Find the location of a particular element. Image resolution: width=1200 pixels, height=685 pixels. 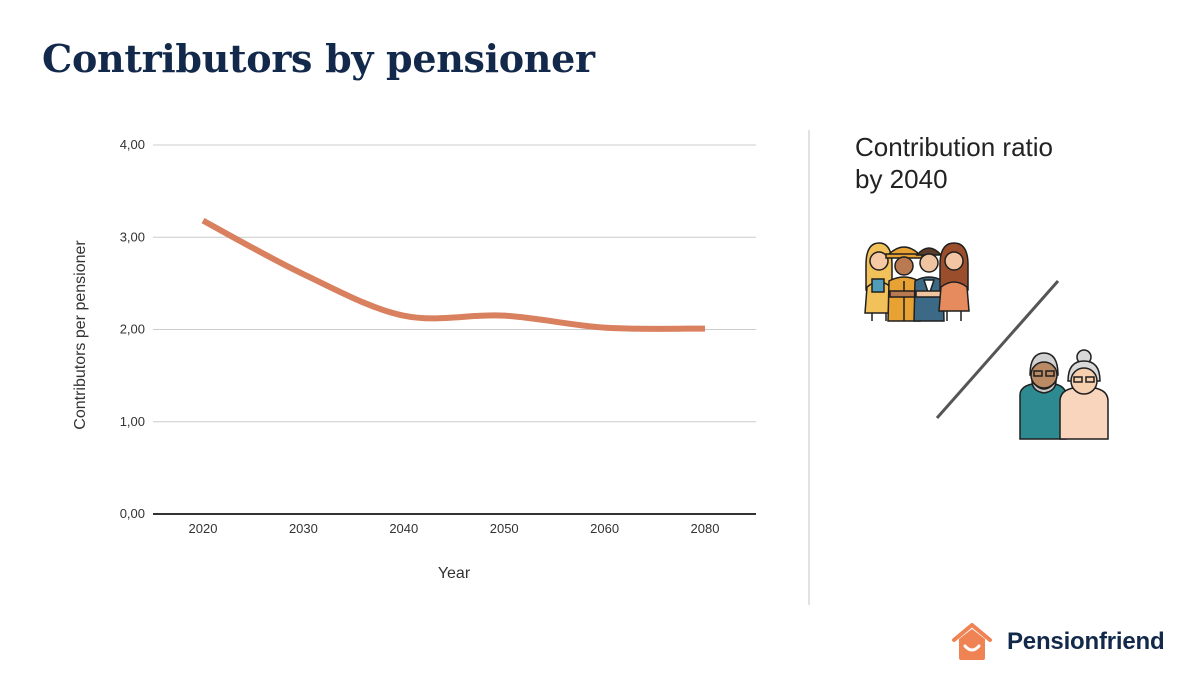

y-axis-label: Contributors per pensioner is located at coordinates (80, 335).